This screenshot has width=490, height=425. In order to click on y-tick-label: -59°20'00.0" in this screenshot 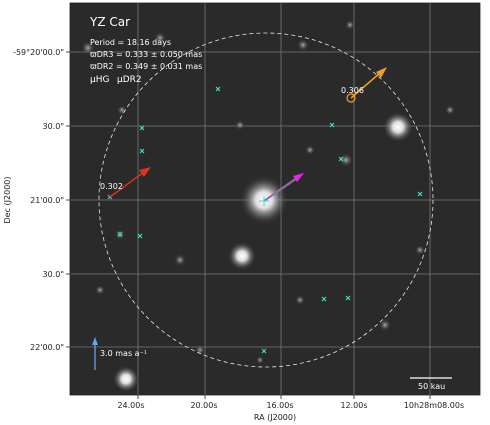, I will do `click(38, 52)`.